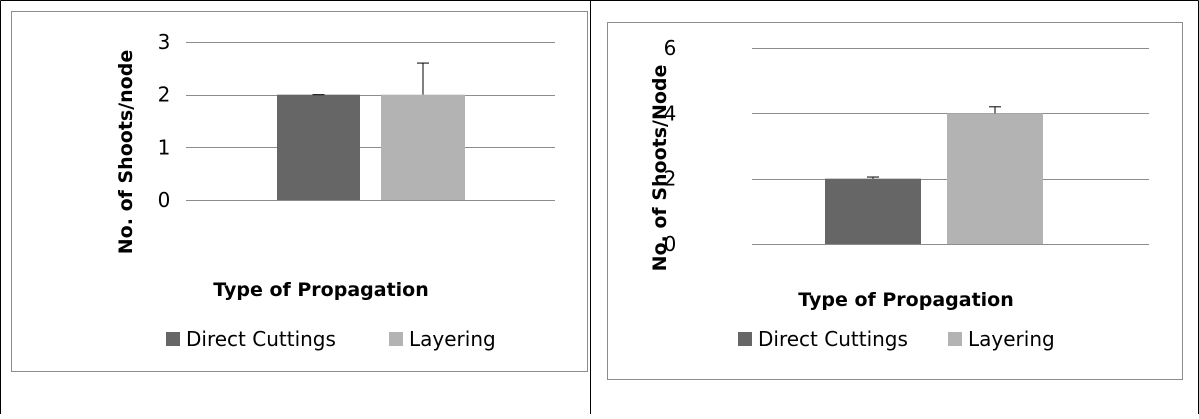 The width and height of the screenshot is (1199, 419). I want to click on chart-2-y-tick-label: 4, so click(670, 113).